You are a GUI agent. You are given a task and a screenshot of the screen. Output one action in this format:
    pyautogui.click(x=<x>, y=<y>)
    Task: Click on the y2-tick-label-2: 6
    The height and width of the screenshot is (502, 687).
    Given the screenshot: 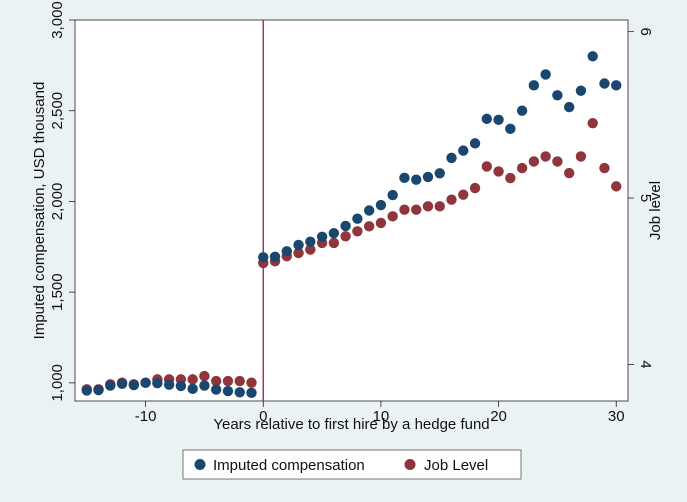 What is the action you would take?
    pyautogui.click(x=645, y=31)
    